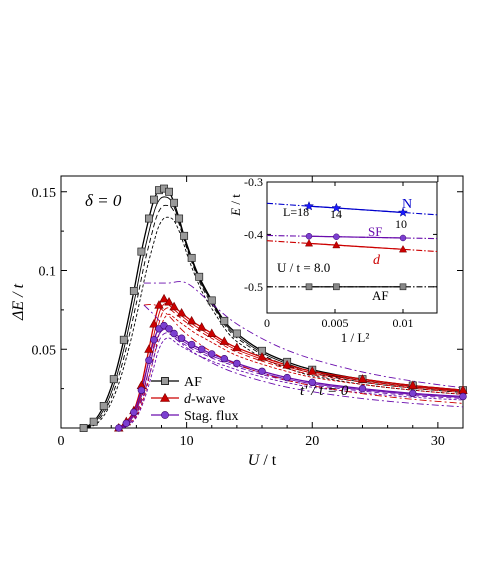  I want to click on inset-size-label-18: L=18, so click(296, 212).